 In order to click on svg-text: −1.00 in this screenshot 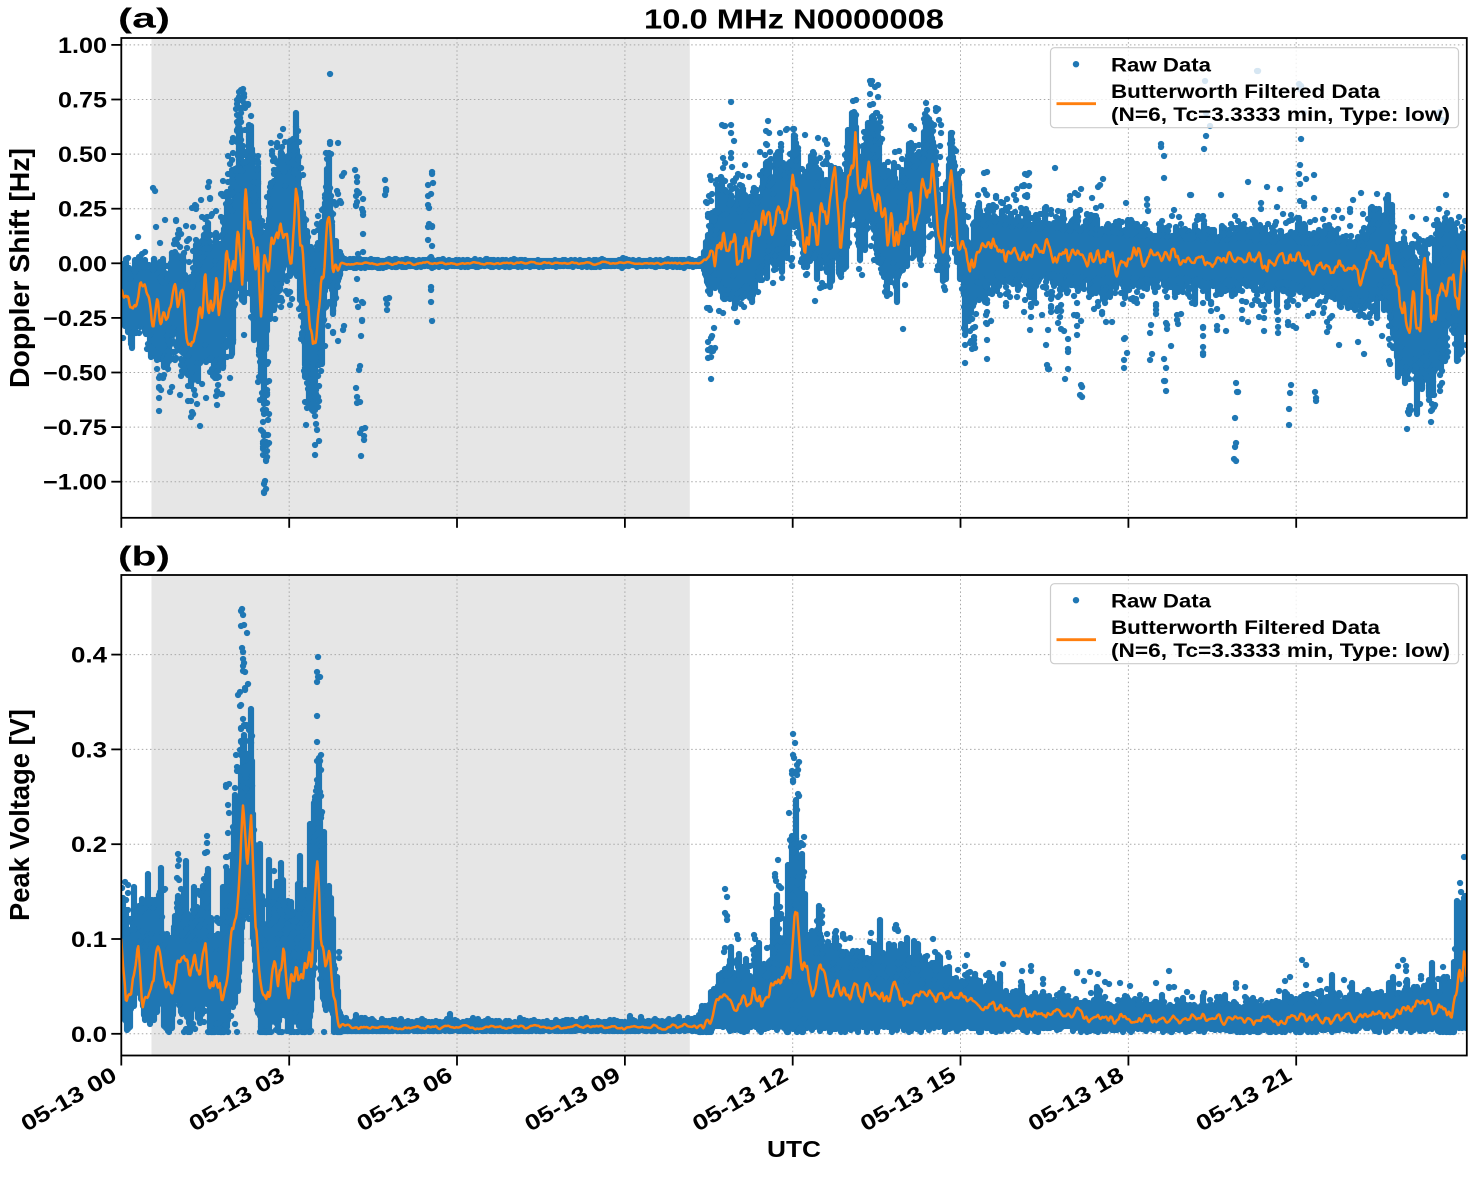, I will do `click(75, 482)`.